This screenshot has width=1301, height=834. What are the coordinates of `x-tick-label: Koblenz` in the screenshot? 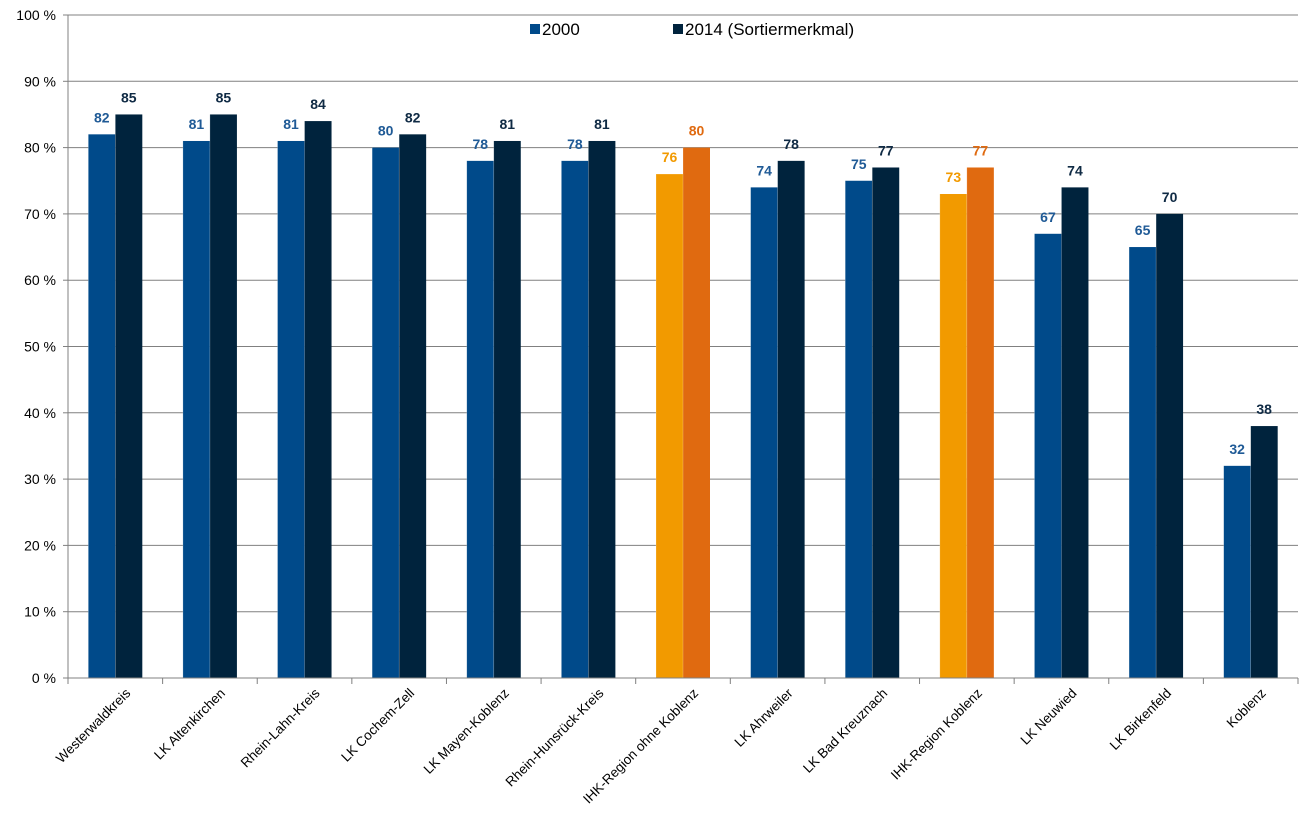 It's located at (1246, 707).